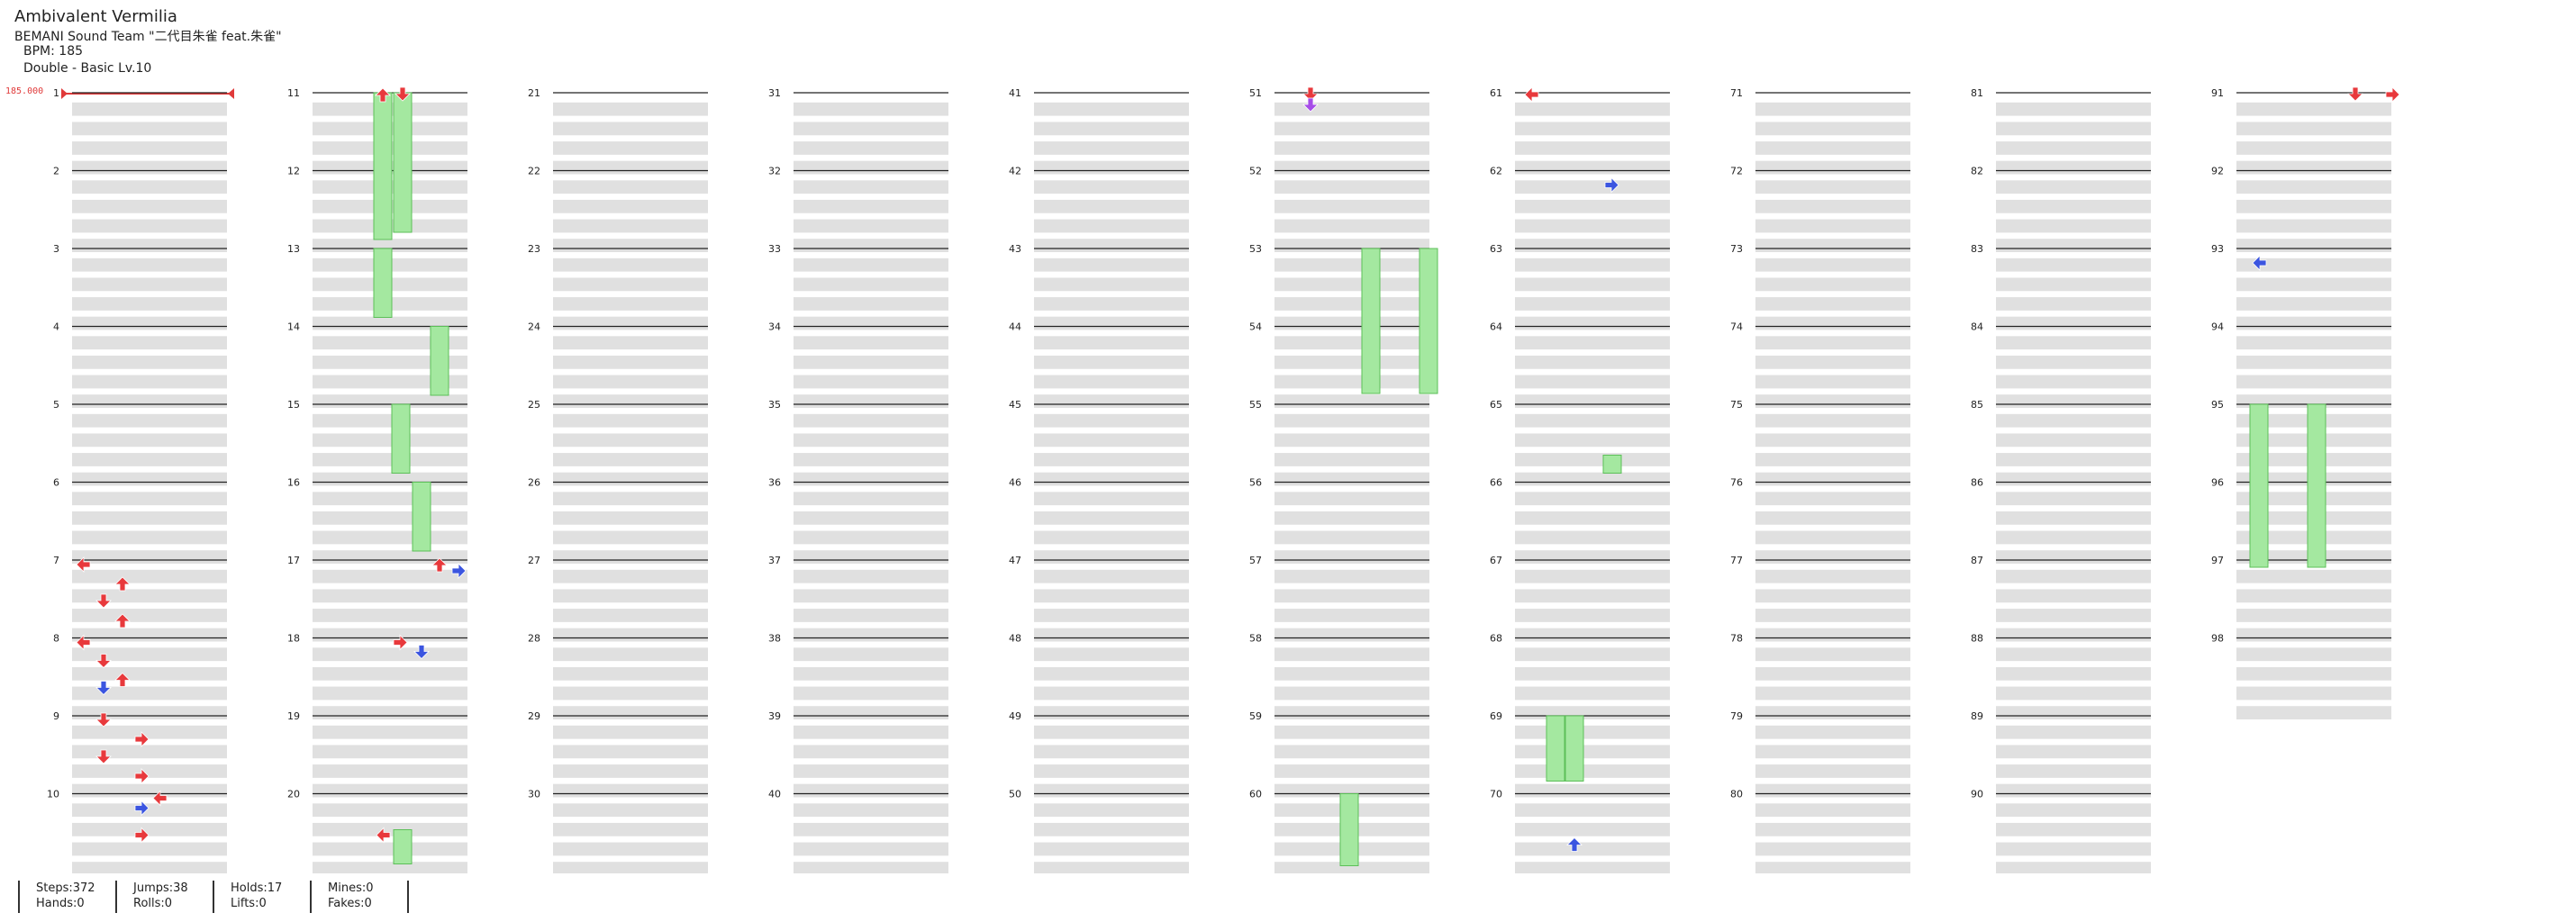  I want to click on measure-number: 38, so click(774, 639).